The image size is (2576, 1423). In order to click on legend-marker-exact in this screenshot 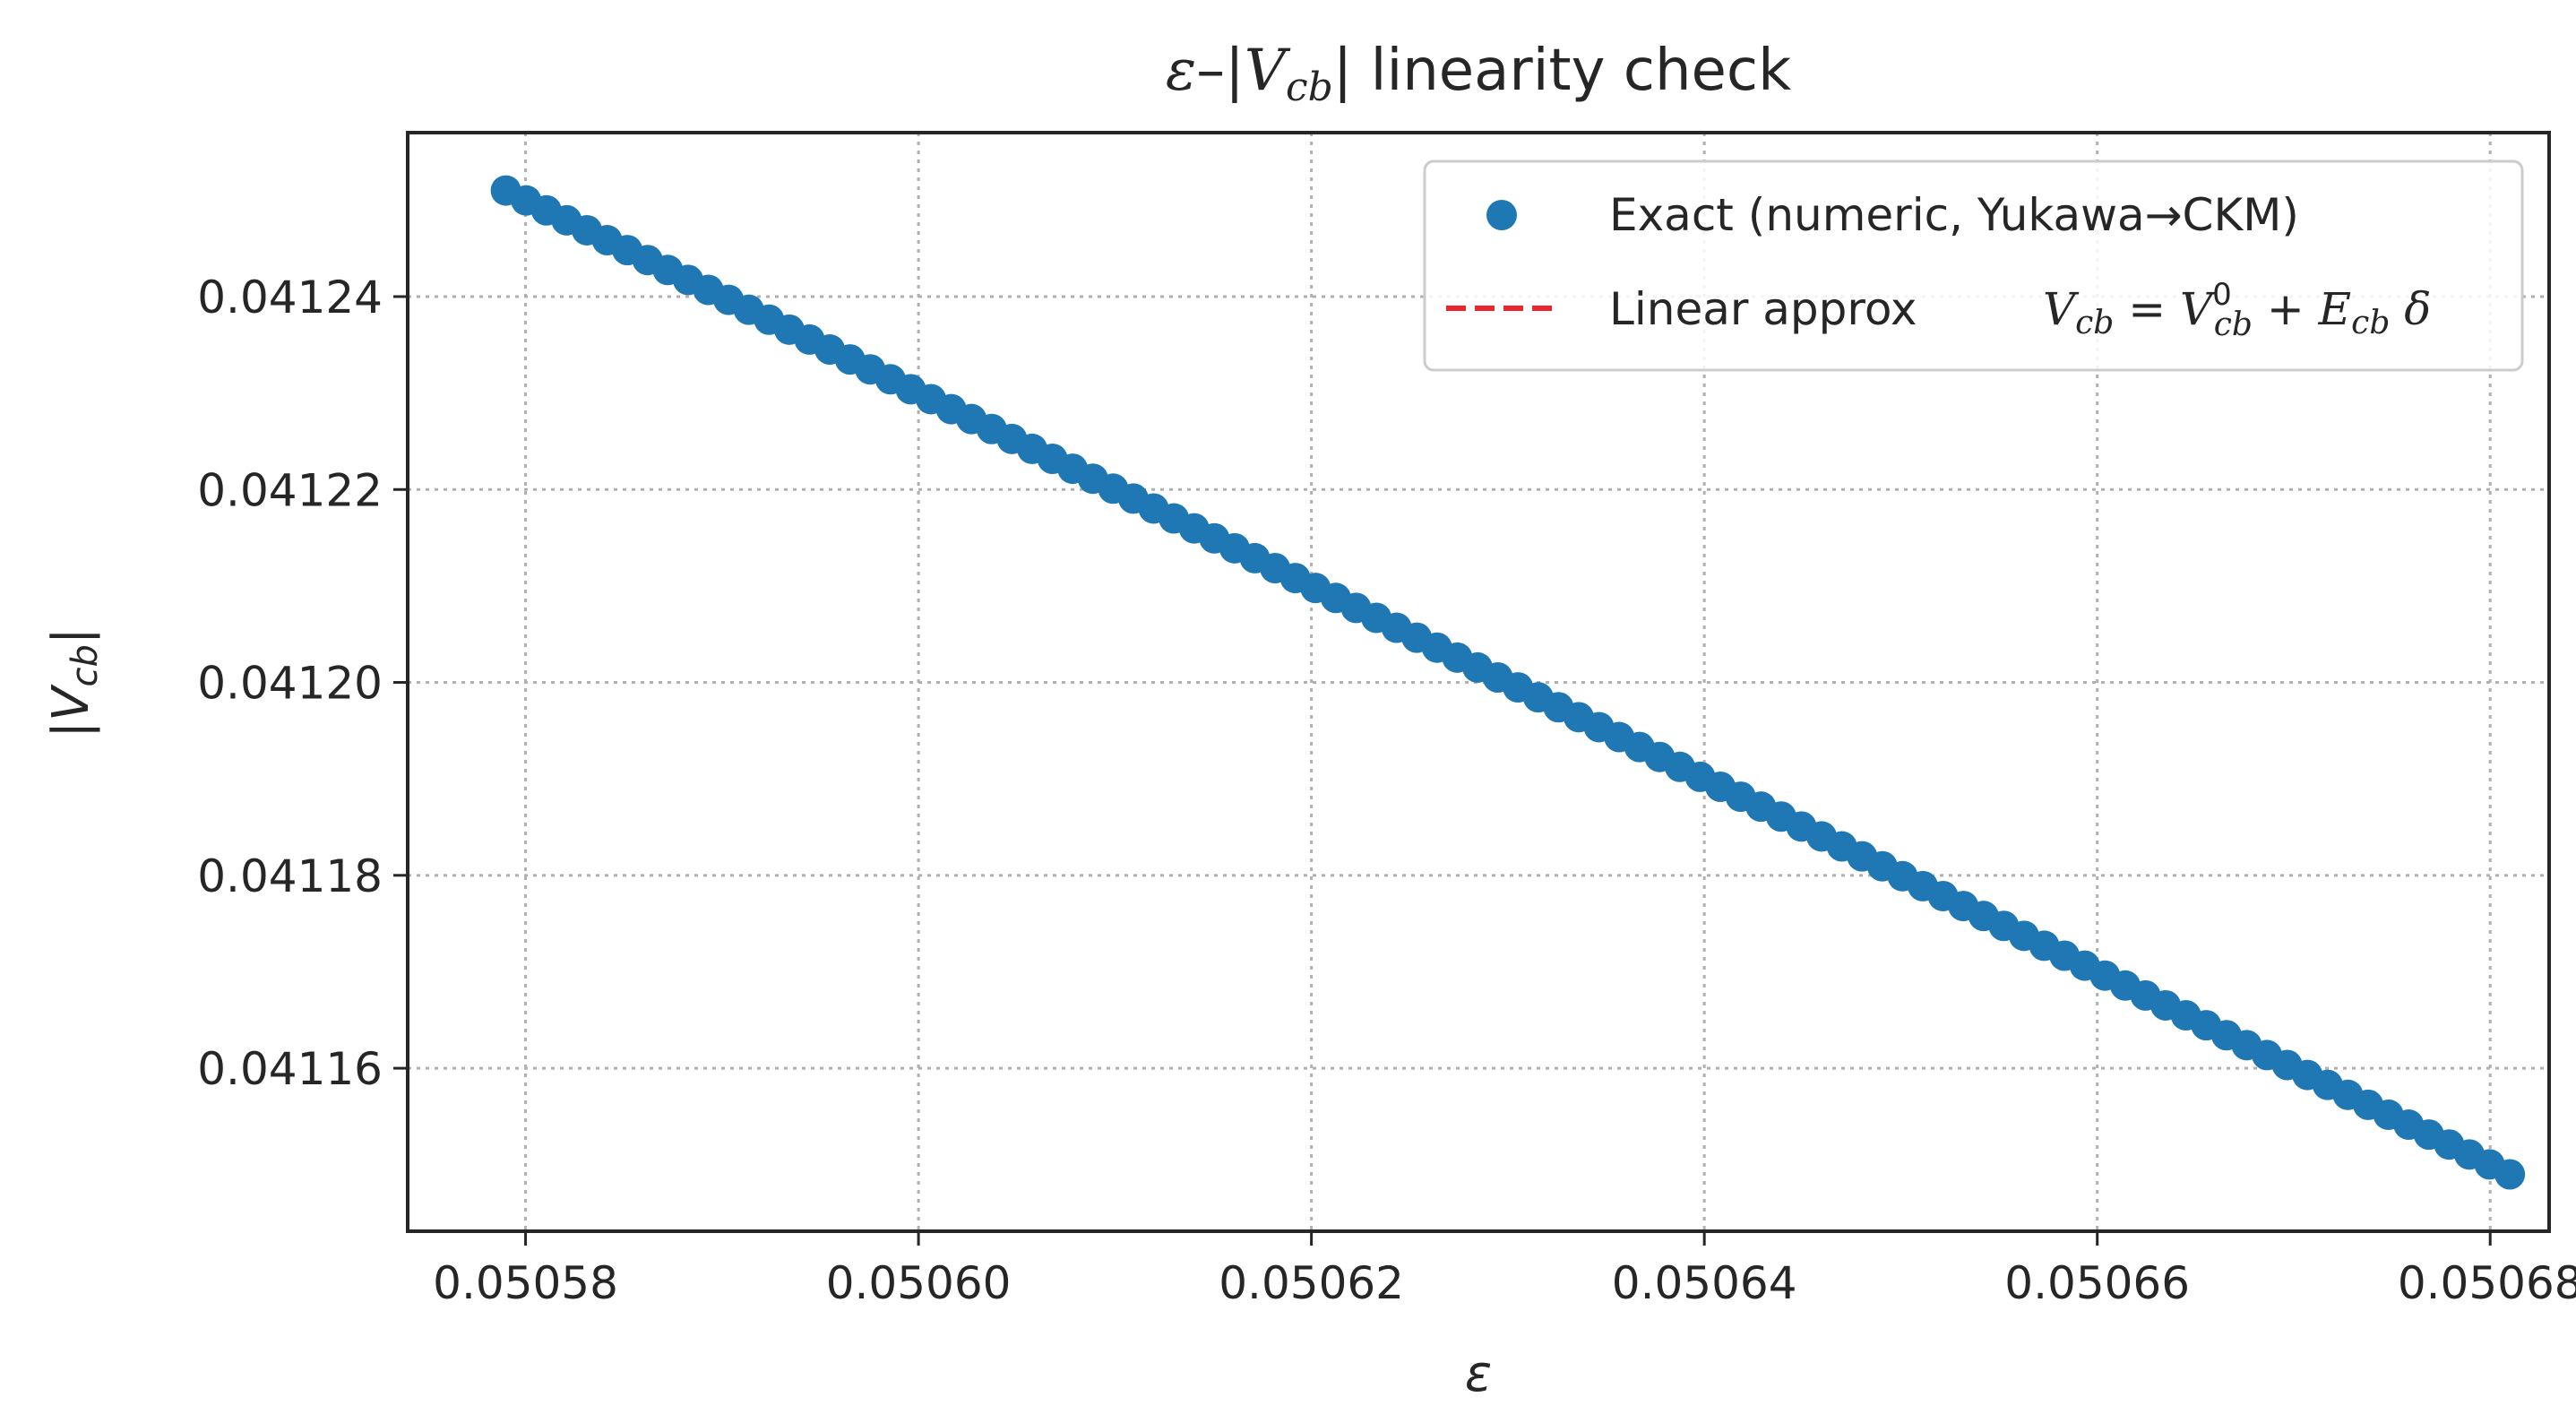, I will do `click(1501, 215)`.